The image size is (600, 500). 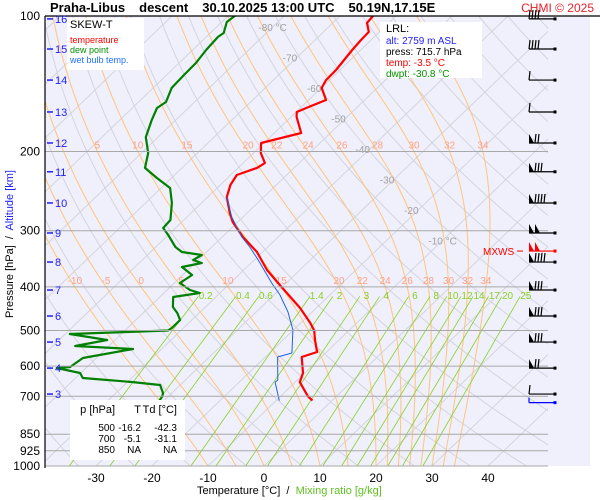 What do you see at coordinates (98, 145) in the screenshot?
I see `moist-adiabat-label: 5` at bounding box center [98, 145].